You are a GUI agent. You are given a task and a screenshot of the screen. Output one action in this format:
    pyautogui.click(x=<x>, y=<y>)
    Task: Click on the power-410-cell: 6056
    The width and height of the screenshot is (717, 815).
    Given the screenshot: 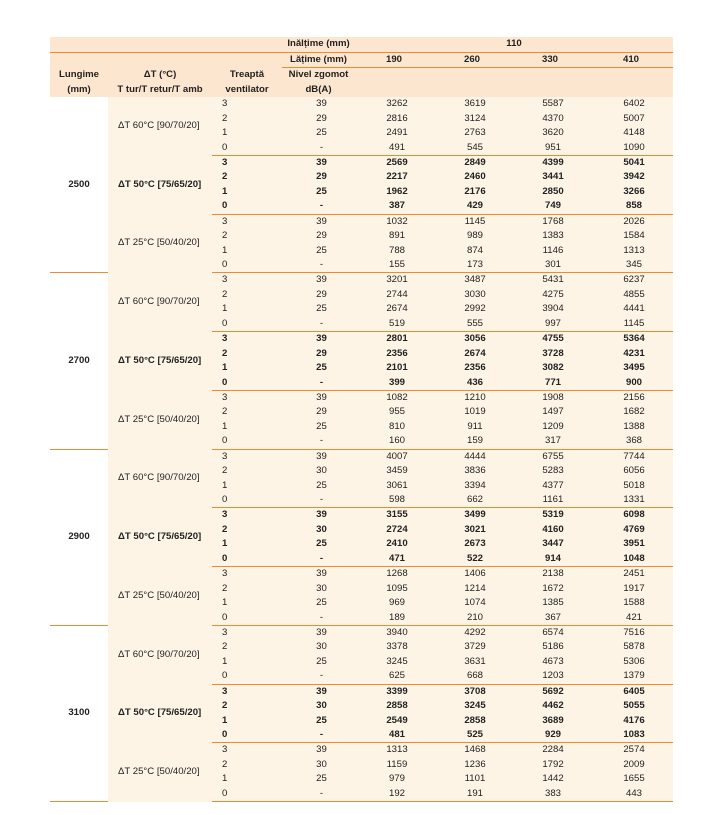 What is the action you would take?
    pyautogui.click(x=631, y=471)
    